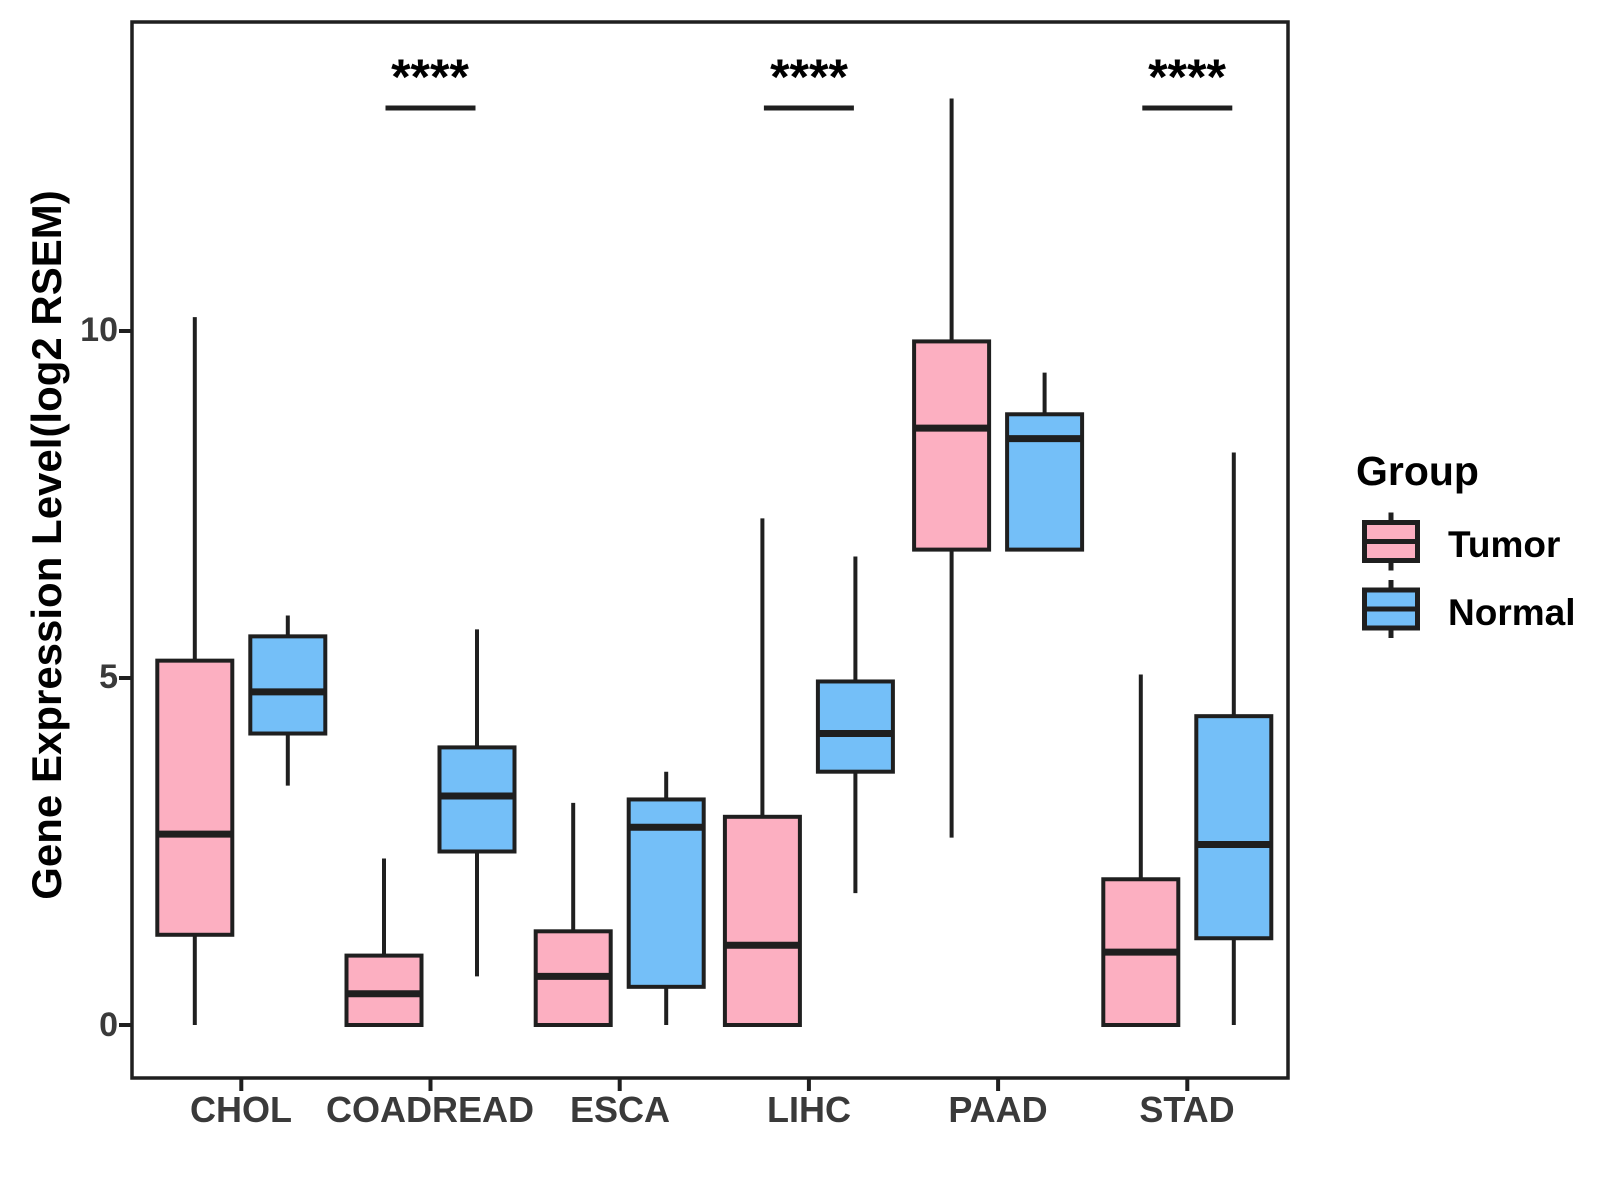 Image resolution: width=1600 pixels, height=1200 pixels. What do you see at coordinates (620, 1109) in the screenshot?
I see `x-tick-label-esca: ESCA` at bounding box center [620, 1109].